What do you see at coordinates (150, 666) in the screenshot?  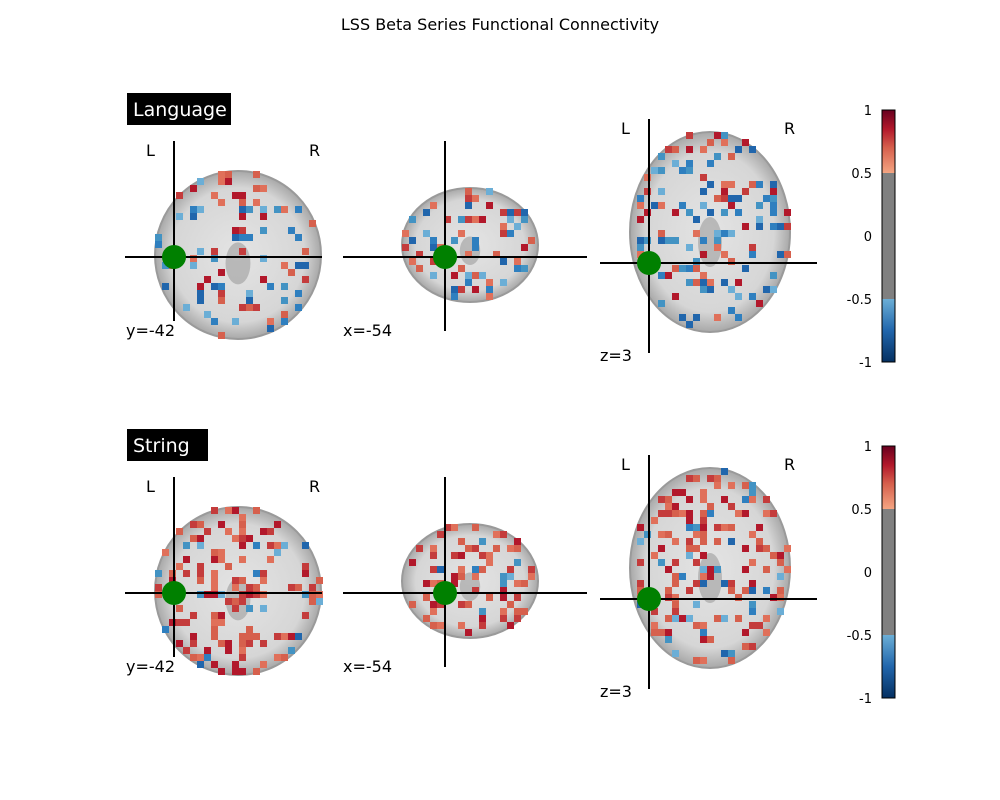 I see `cut-label-coronal: y=-42` at bounding box center [150, 666].